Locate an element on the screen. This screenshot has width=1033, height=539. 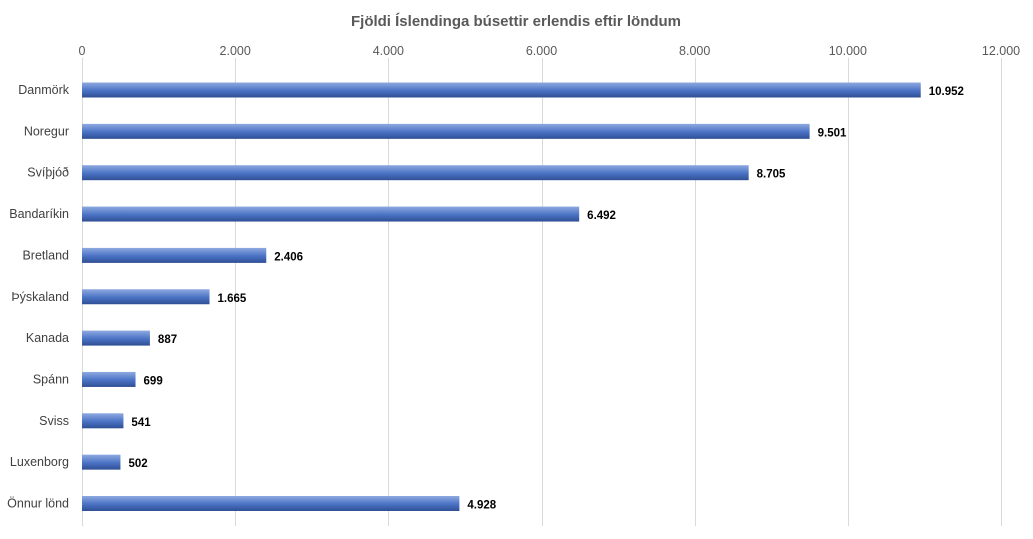
data-label: 502 is located at coordinates (137, 464).